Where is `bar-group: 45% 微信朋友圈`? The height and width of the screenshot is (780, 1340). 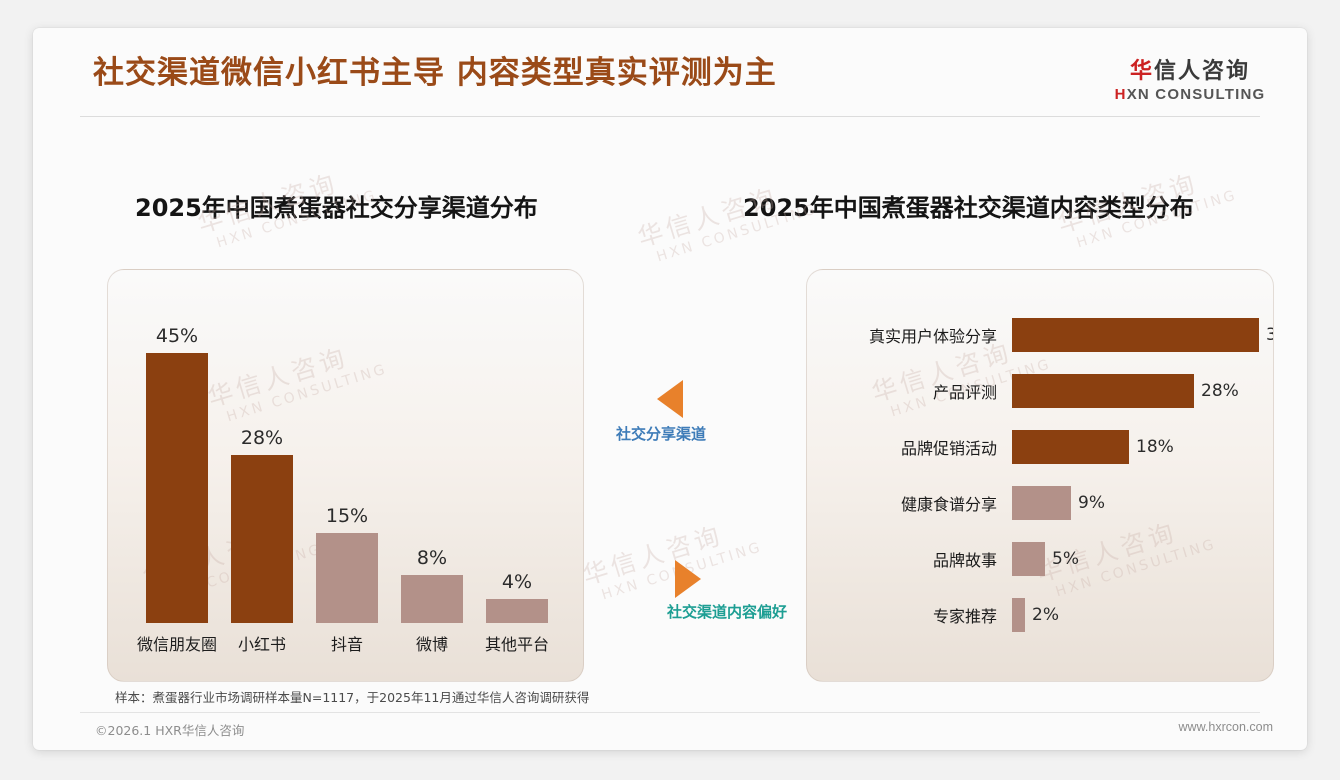 bar-group: 45% 微信朋友圈 is located at coordinates (177, 489).